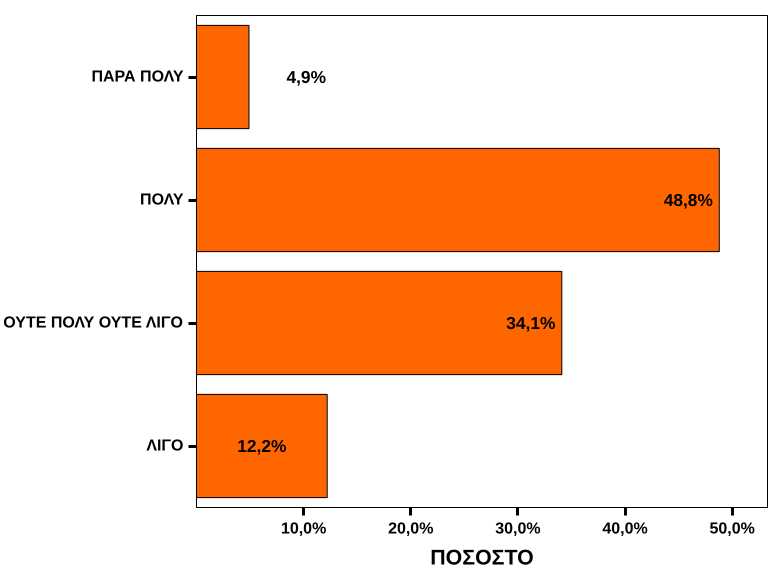 This screenshot has width=771, height=577. Describe the element at coordinates (688, 200) in the screenshot. I see `data-label: 48,8%` at that location.